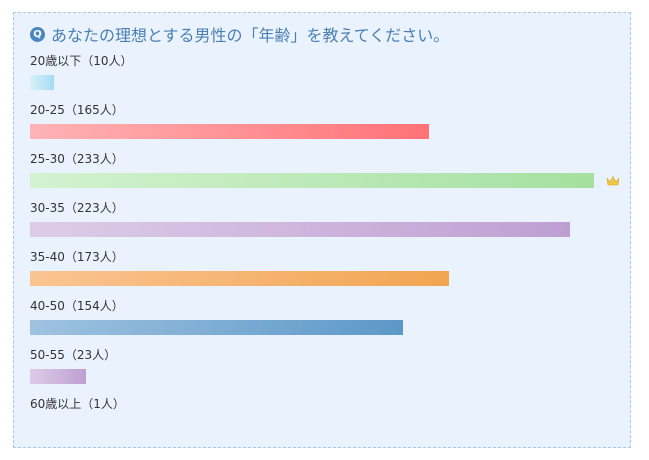 The height and width of the screenshot is (460, 649). I want to click on bar-label: 40-50（154人）, so click(77, 306).